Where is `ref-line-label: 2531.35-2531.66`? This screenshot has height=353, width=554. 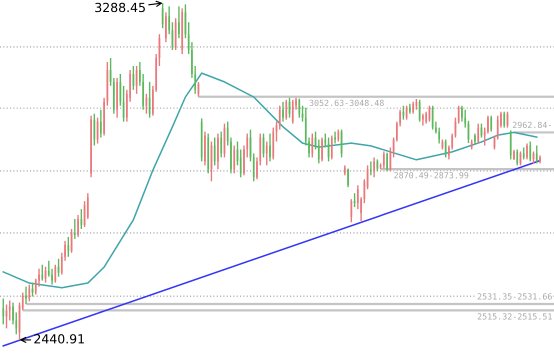
ref-line-label: 2531.35-2531.66 is located at coordinates (515, 296).